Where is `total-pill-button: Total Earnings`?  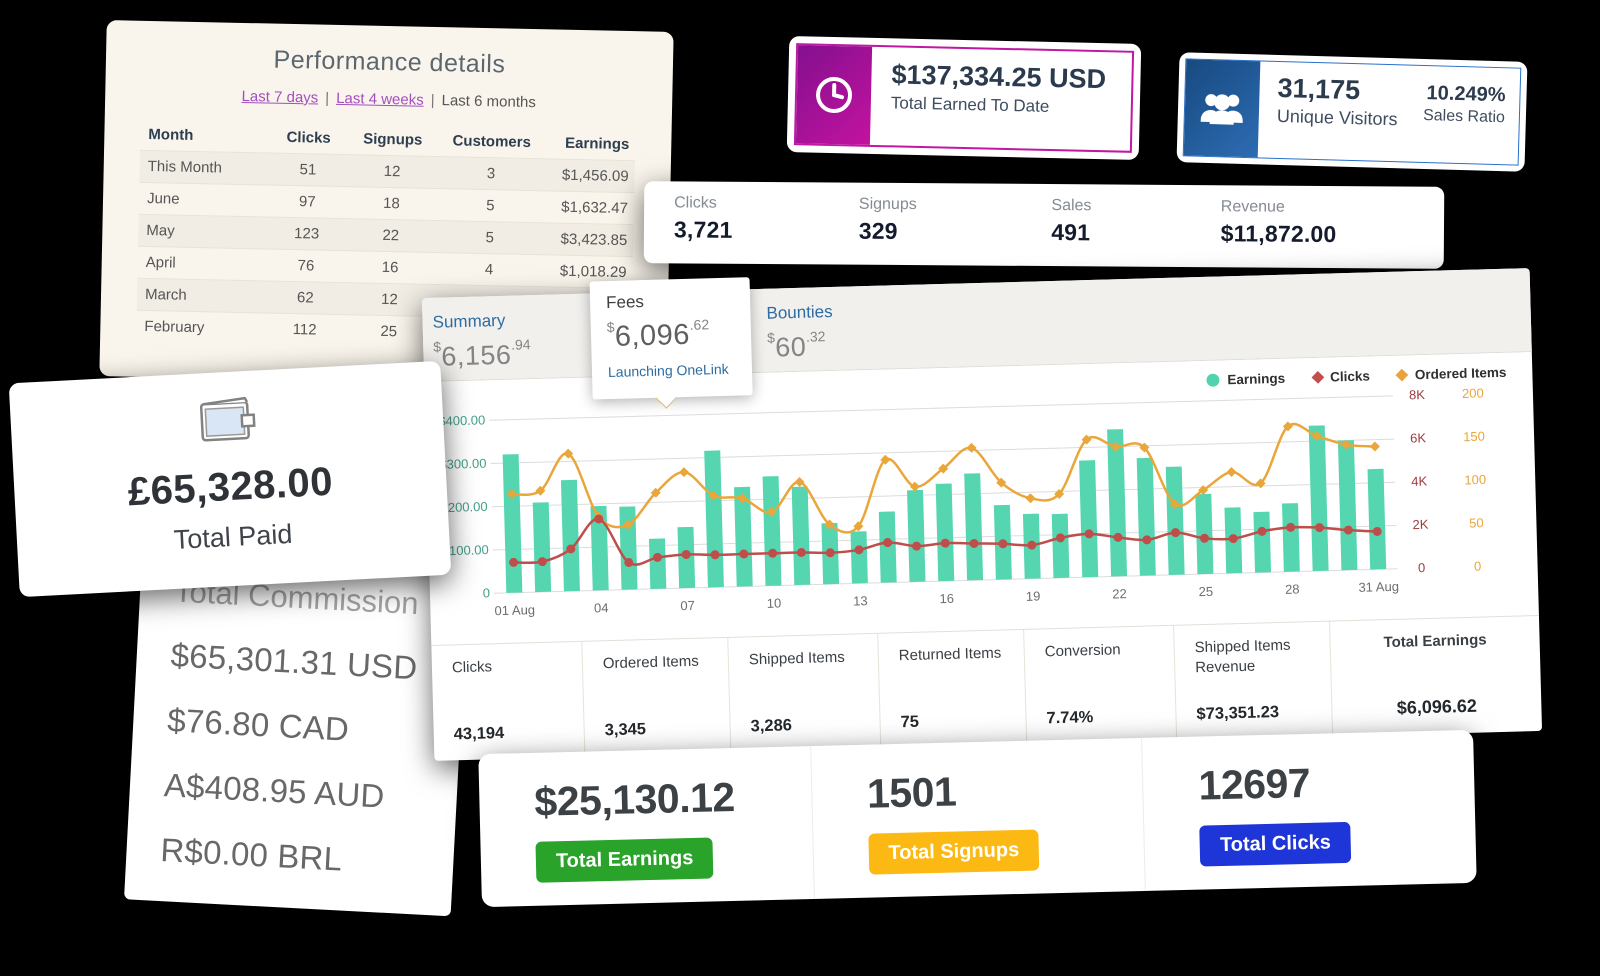
total-pill-button: Total Earnings is located at coordinates (624, 860).